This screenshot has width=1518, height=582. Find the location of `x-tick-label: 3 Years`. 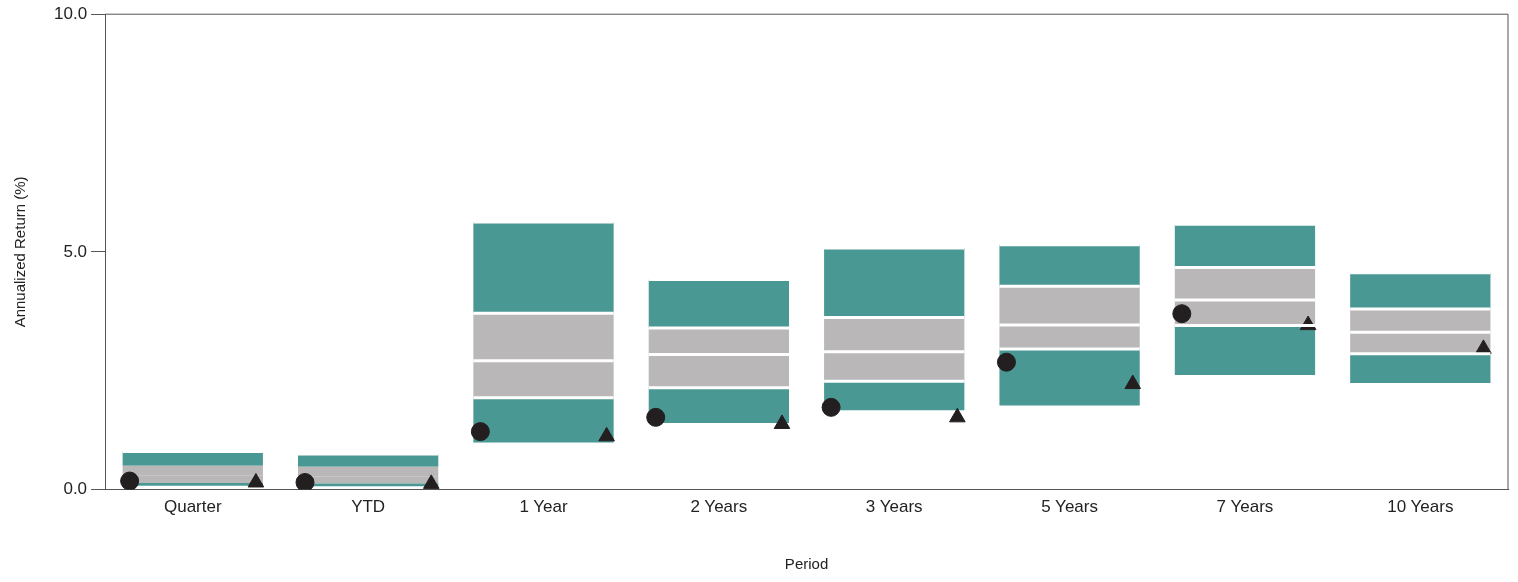

x-tick-label: 3 Years is located at coordinates (894, 507).